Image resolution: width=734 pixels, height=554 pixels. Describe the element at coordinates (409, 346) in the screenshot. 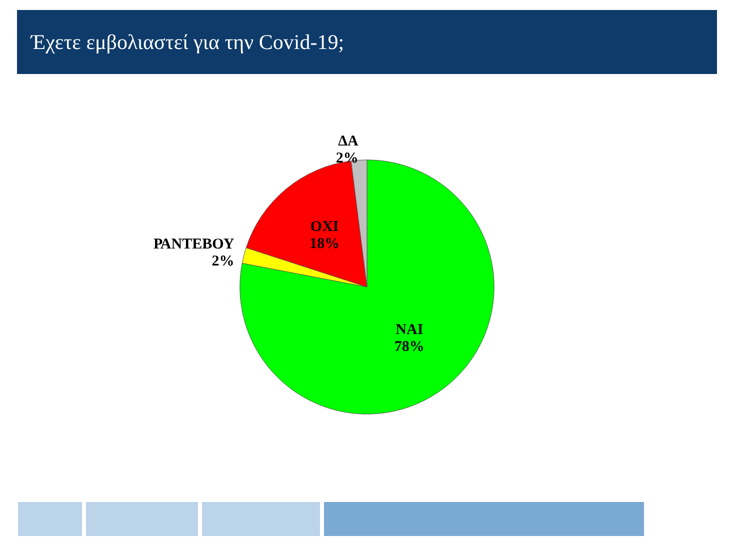

I see `data-label: 78%` at that location.